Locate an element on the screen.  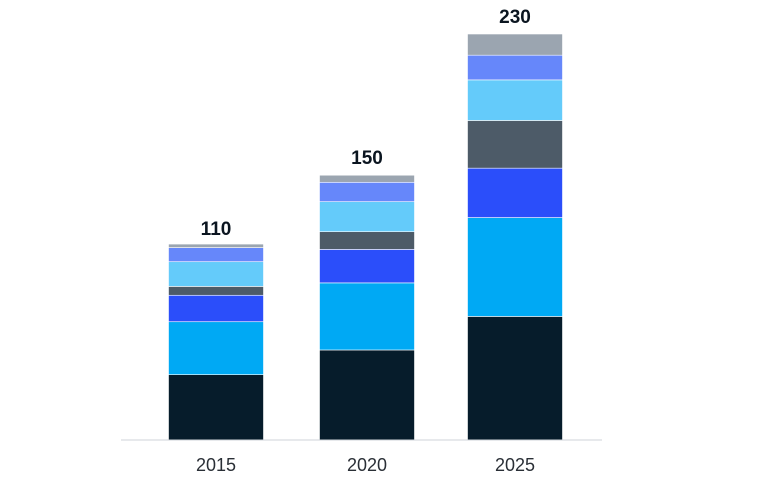
total-label-2025: 230 is located at coordinates (515, 17).